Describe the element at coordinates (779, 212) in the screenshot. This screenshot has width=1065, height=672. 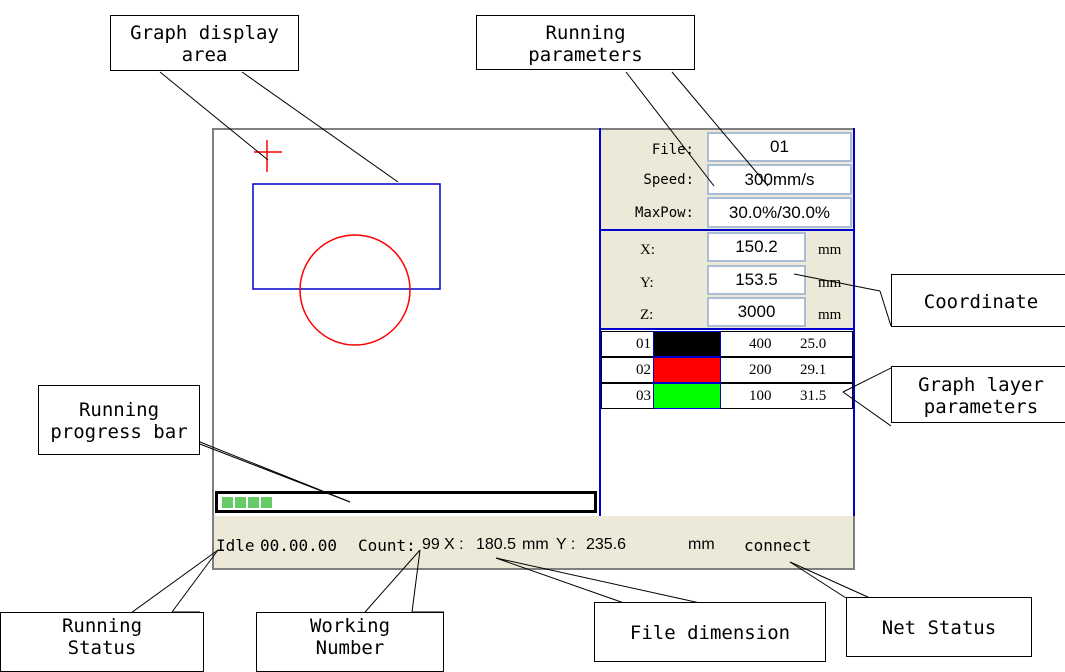
I see `maxpow-value: 30.0%/30.0%` at that location.